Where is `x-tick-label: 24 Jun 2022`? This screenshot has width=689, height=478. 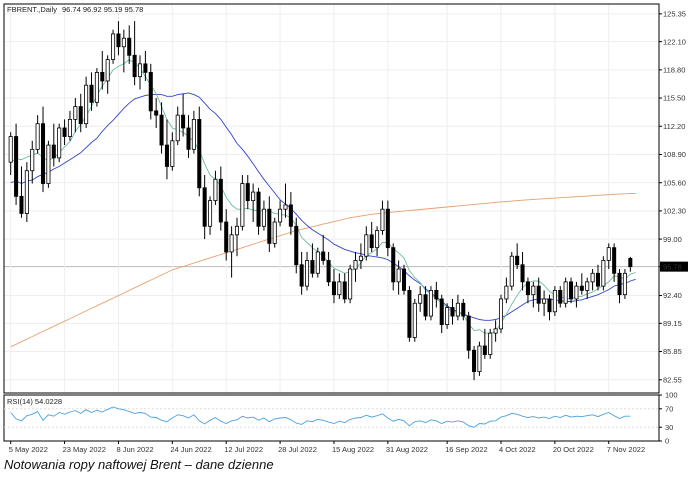
x-tick-label: 24 Jun 2022 is located at coordinates (190, 449).